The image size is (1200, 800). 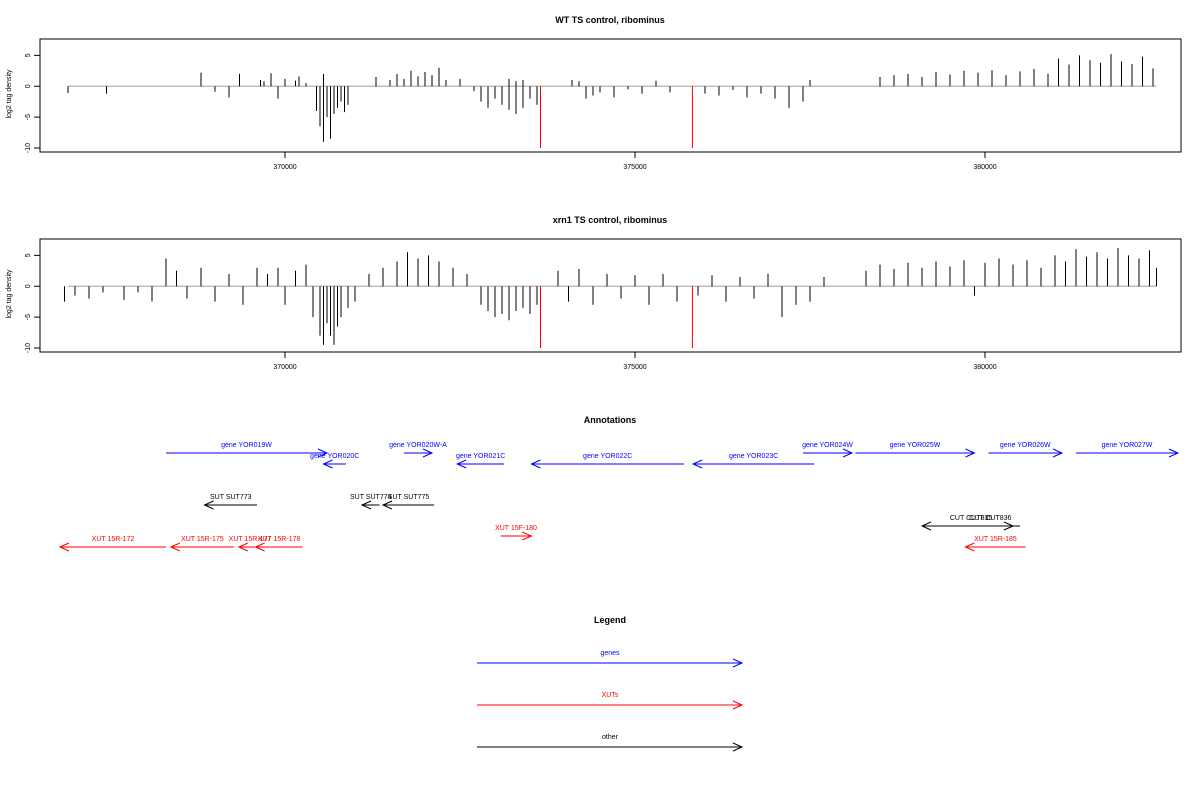 What do you see at coordinates (827, 445) in the screenshot?
I see `annotation-label: gene YOR024W` at bounding box center [827, 445].